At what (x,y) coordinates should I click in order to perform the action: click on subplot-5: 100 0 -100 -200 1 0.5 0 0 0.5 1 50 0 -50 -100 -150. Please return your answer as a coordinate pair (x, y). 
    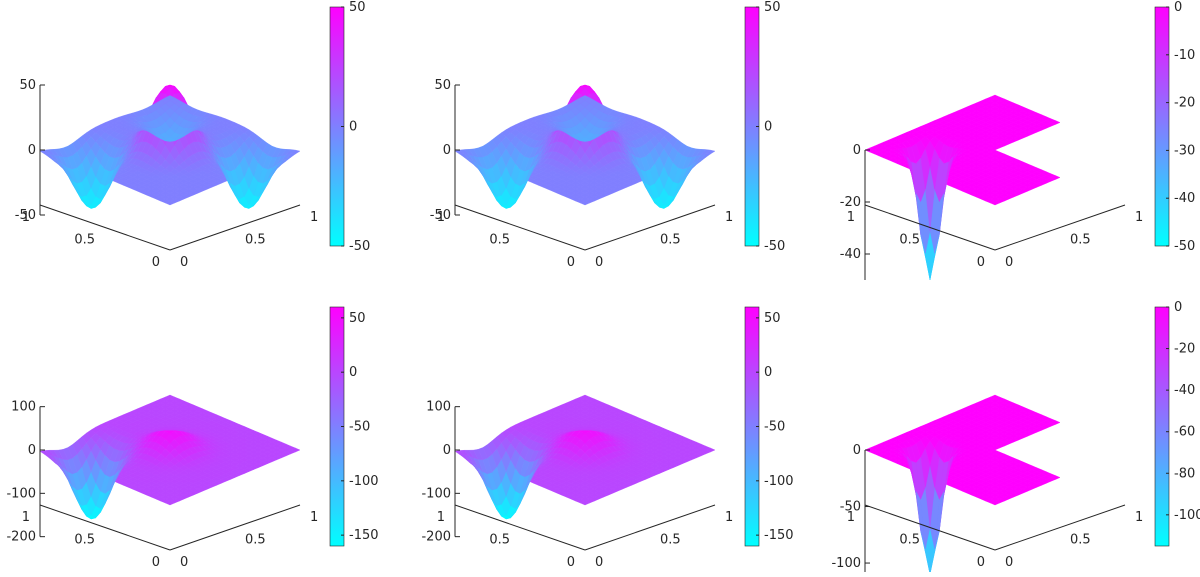
    Looking at the image, I should click on (607, 438).